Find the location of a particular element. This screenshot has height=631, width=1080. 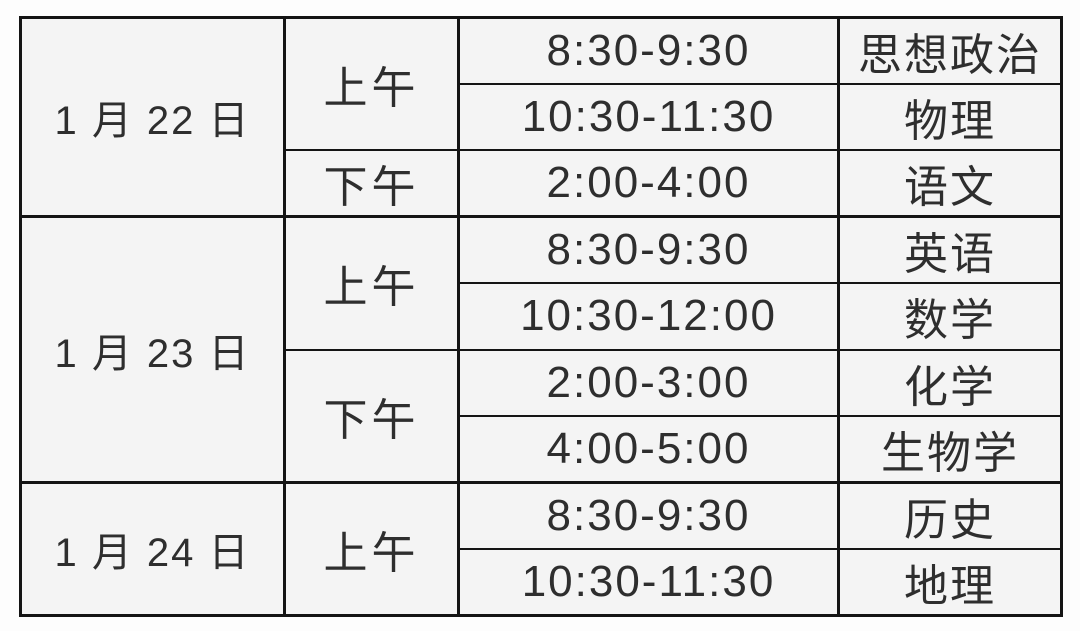

subject-cell: 地理 is located at coordinates (950, 582).